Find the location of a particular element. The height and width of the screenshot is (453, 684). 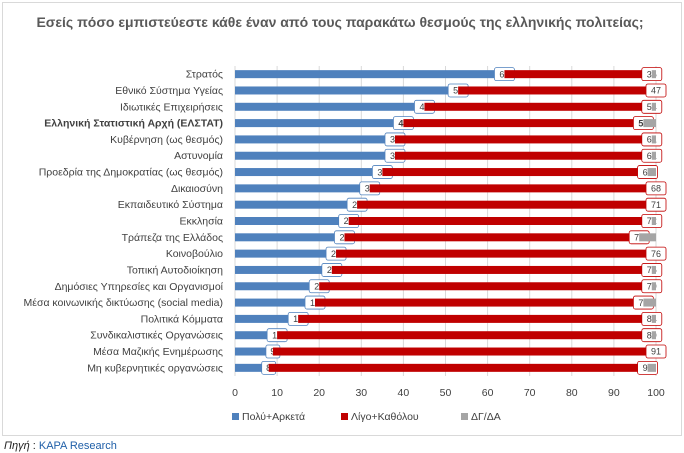

category-label: Συνδικαλιστικές Οργανώσεις is located at coordinates (156, 336).